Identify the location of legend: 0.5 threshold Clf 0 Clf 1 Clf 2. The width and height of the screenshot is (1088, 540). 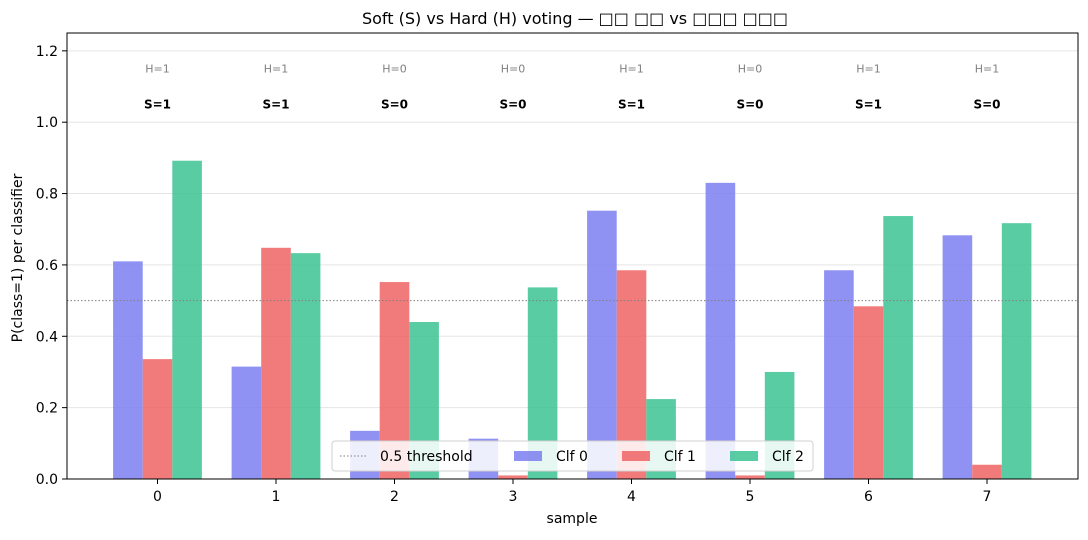
(572, 456).